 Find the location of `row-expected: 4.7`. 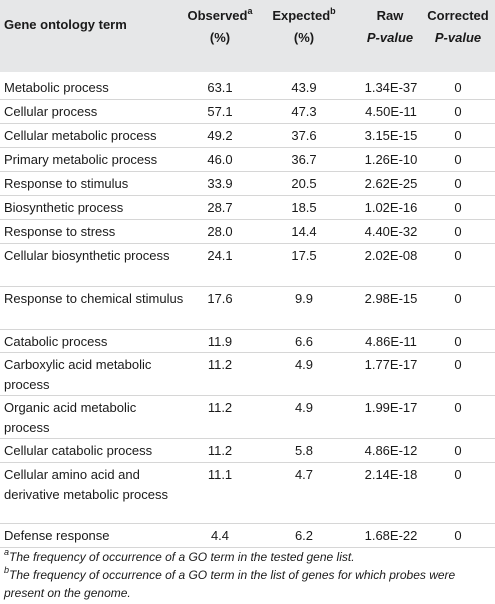

row-expected: 4.7 is located at coordinates (304, 474).